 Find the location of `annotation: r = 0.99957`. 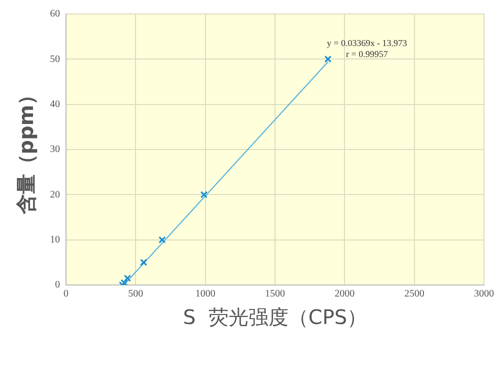

annotation: r = 0.99957 is located at coordinates (367, 54).